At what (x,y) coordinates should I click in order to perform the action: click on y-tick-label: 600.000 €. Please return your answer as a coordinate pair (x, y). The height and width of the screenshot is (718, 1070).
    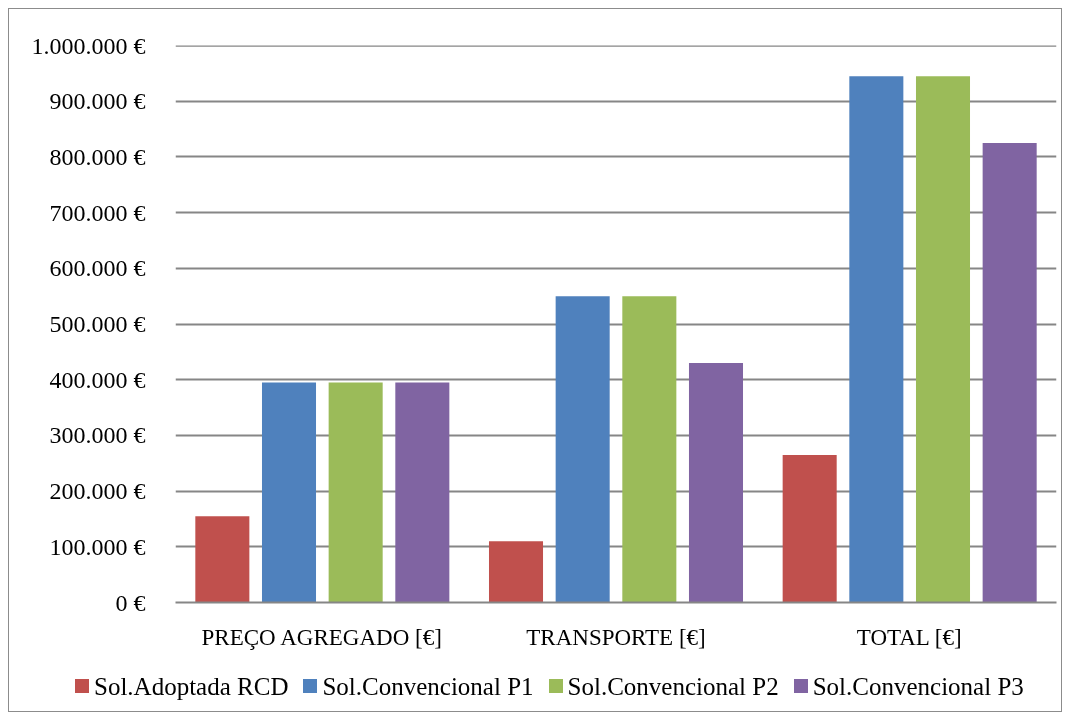
    Looking at the image, I should click on (97, 268).